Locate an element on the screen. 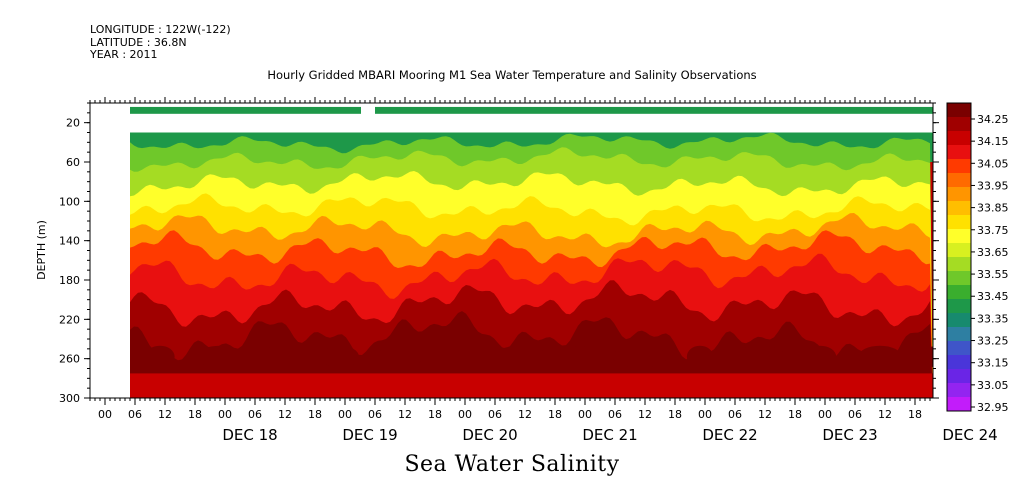  y-axis-label: DEPTH (m) is located at coordinates (41, 250).